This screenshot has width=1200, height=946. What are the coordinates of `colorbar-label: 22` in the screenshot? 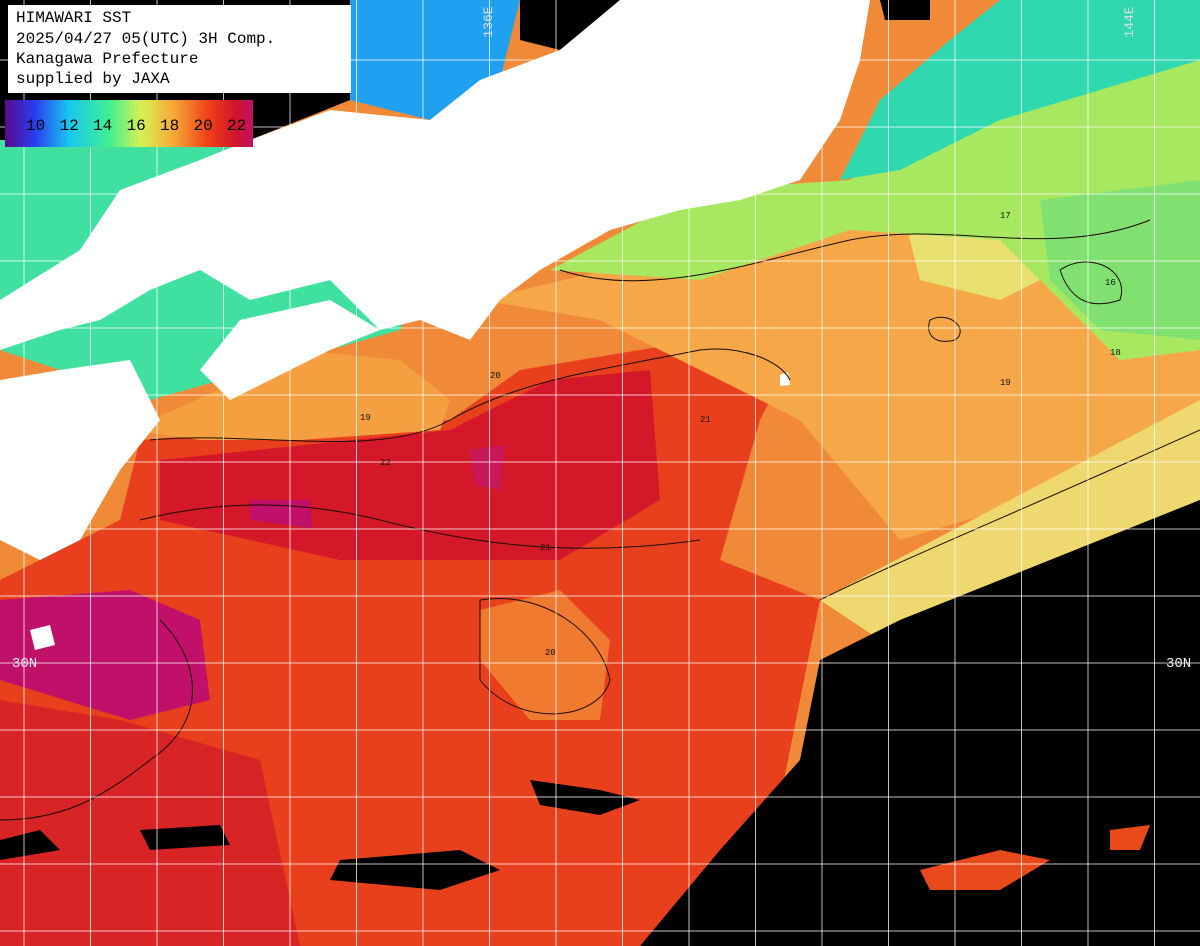 It's located at (236, 126).